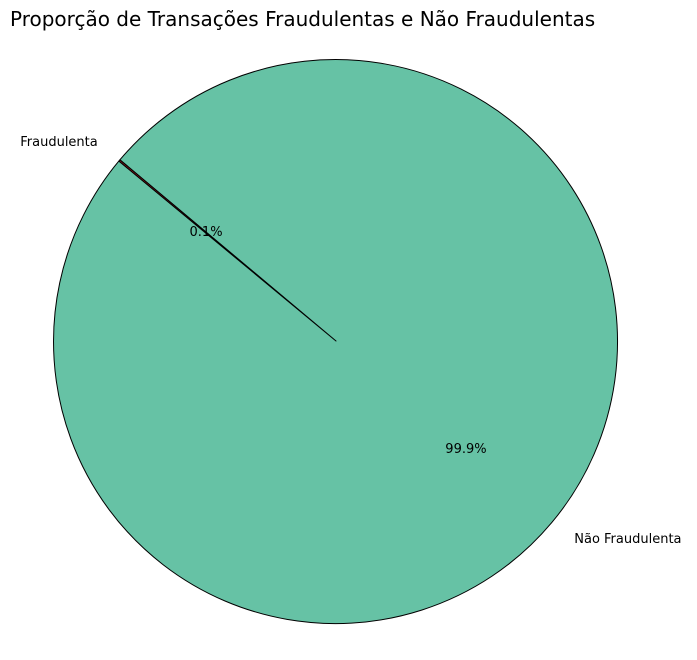 The image size is (697, 660). Describe the element at coordinates (465, 449) in the screenshot. I see `slice-percent-nao-fraudulenta: 99.9%` at that location.